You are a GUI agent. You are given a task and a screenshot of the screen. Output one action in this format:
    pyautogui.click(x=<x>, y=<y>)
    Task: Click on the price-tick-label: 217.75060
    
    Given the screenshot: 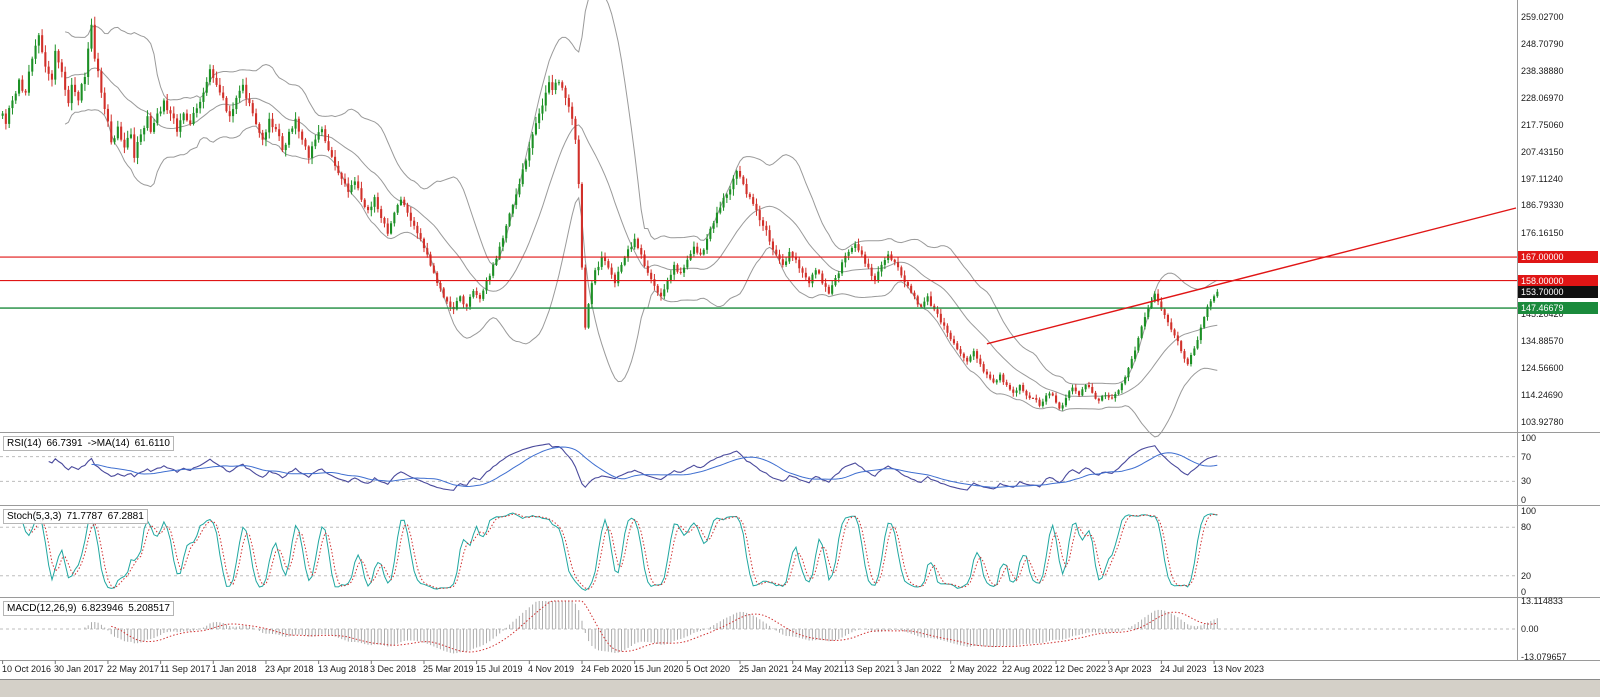 What is the action you would take?
    pyautogui.click(x=1542, y=125)
    